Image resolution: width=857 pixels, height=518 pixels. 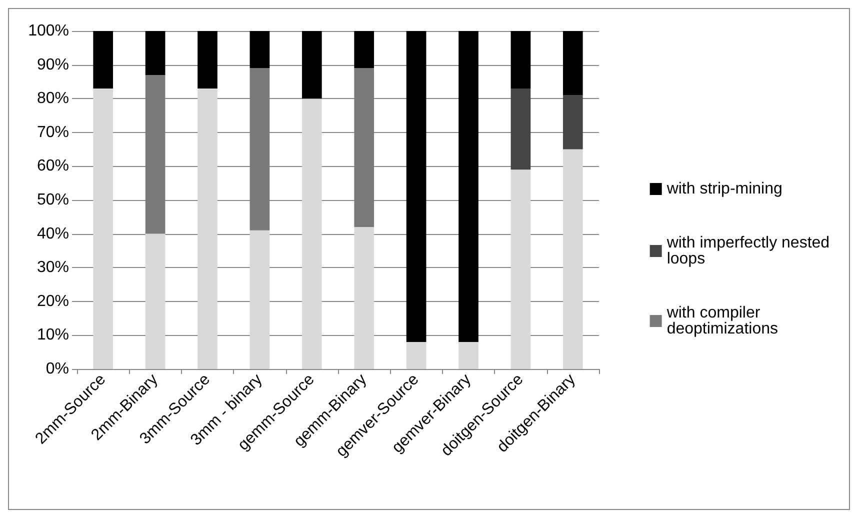 What do you see at coordinates (724, 189) in the screenshot?
I see `legend-label: with strip-mining` at bounding box center [724, 189].